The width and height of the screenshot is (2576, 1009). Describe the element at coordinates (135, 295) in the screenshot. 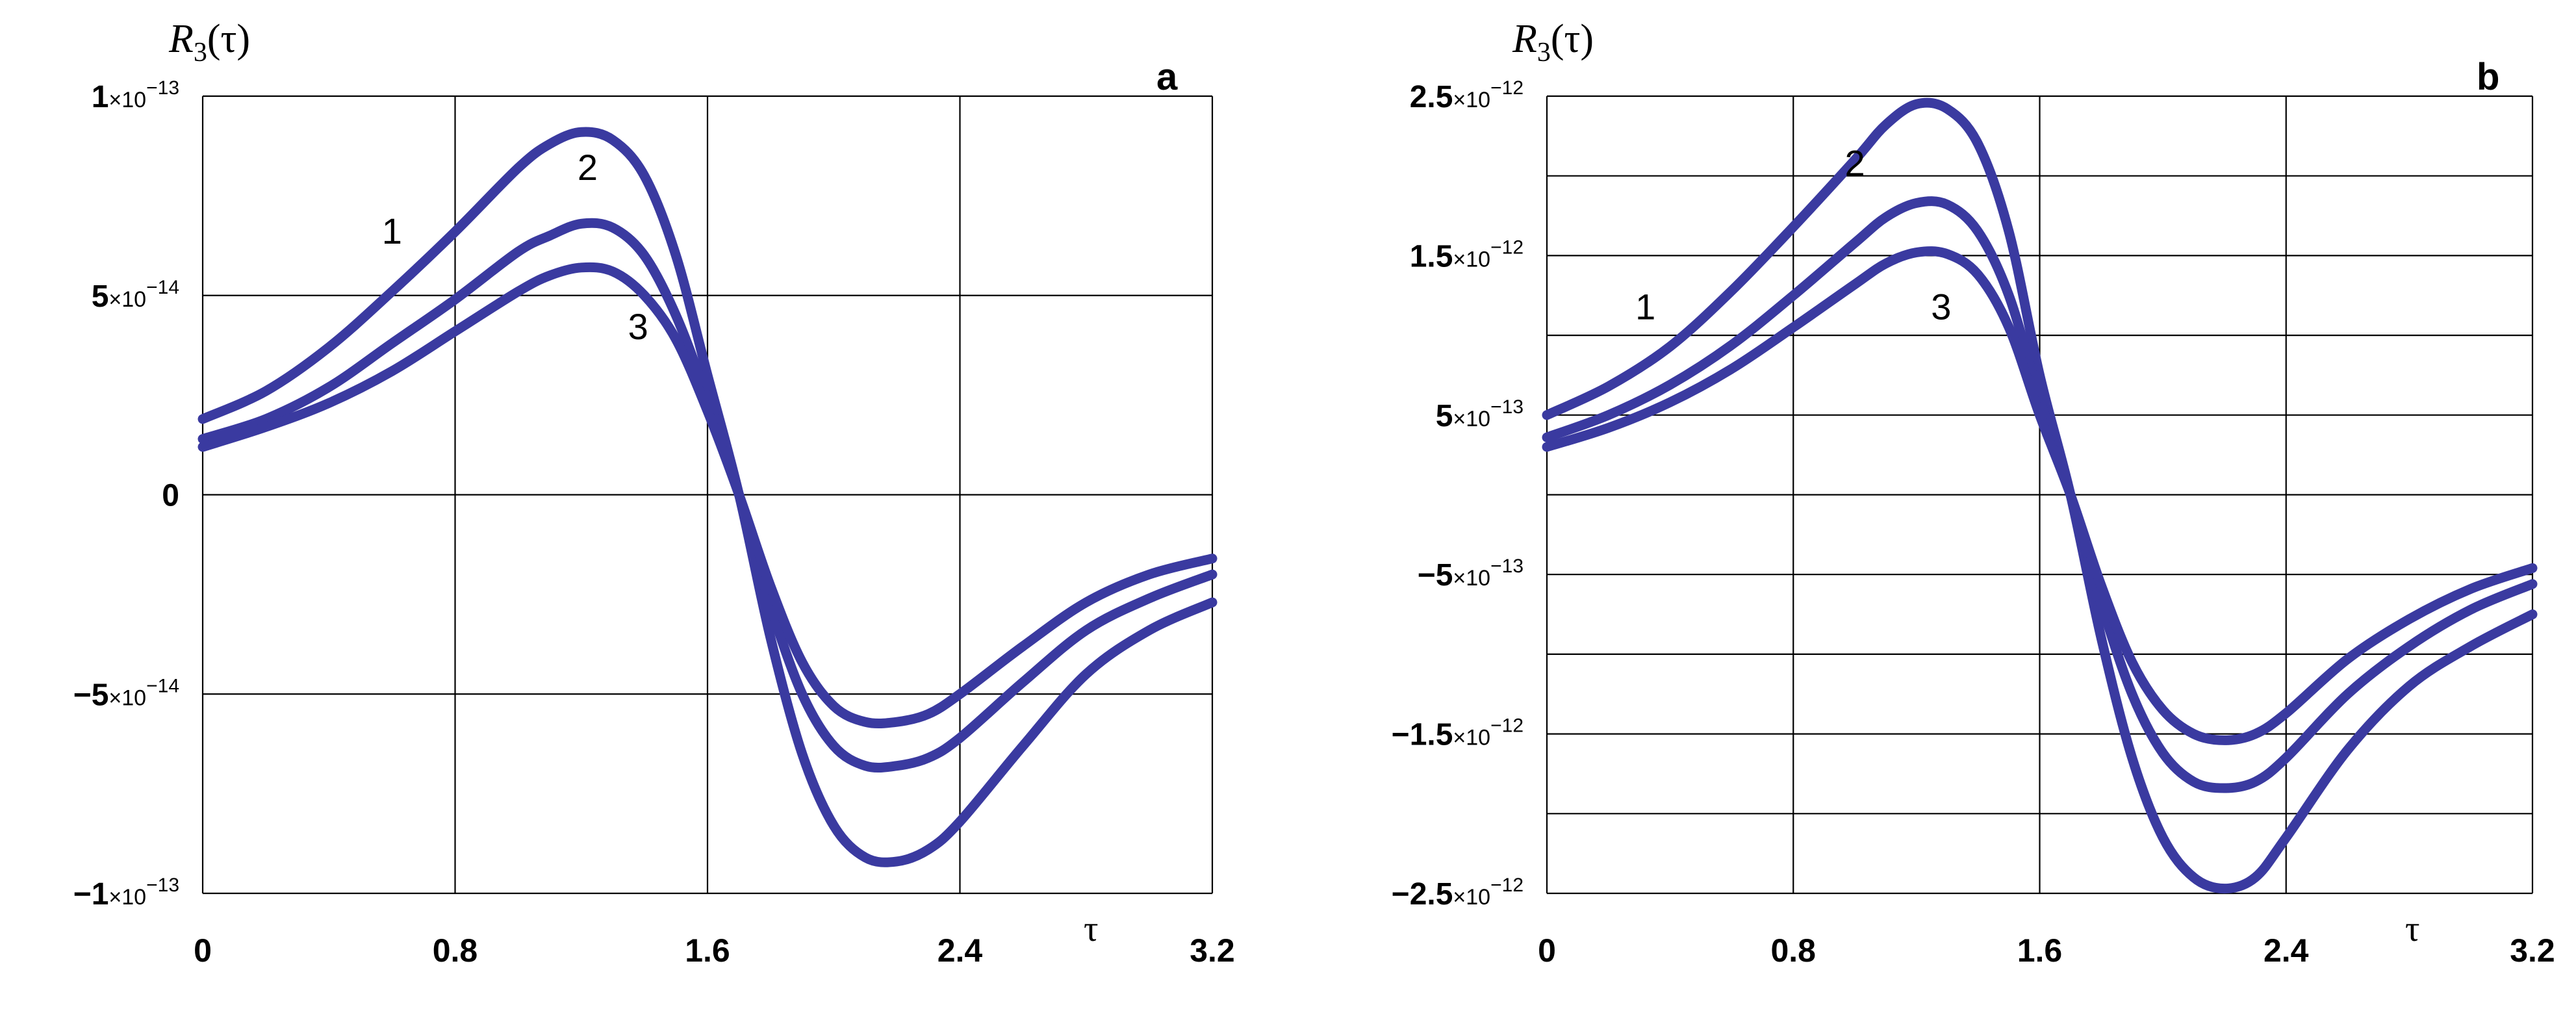

I see `y-tick-label: 5×10⁻¹⁴` at that location.